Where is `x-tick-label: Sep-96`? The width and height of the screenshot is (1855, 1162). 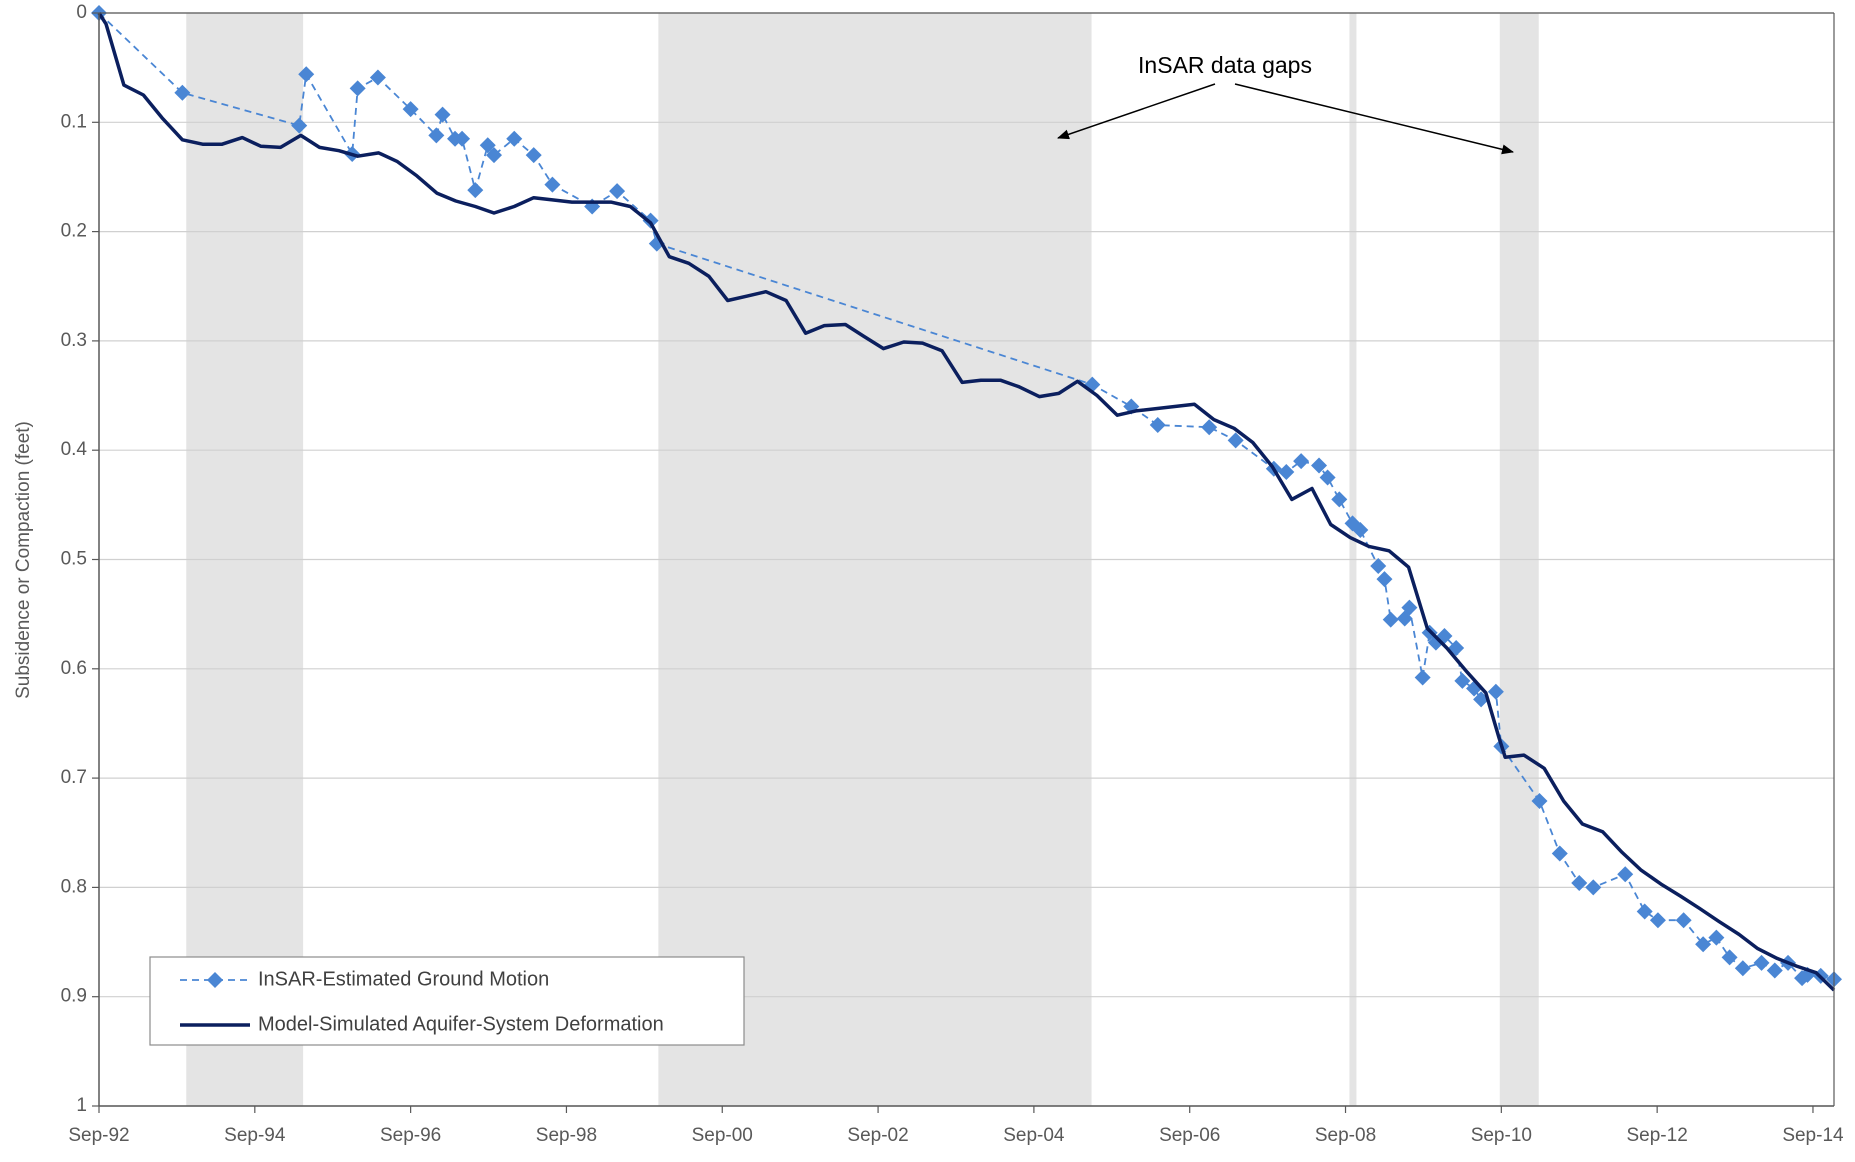
x-tick-label: Sep-96 is located at coordinates (410, 1135).